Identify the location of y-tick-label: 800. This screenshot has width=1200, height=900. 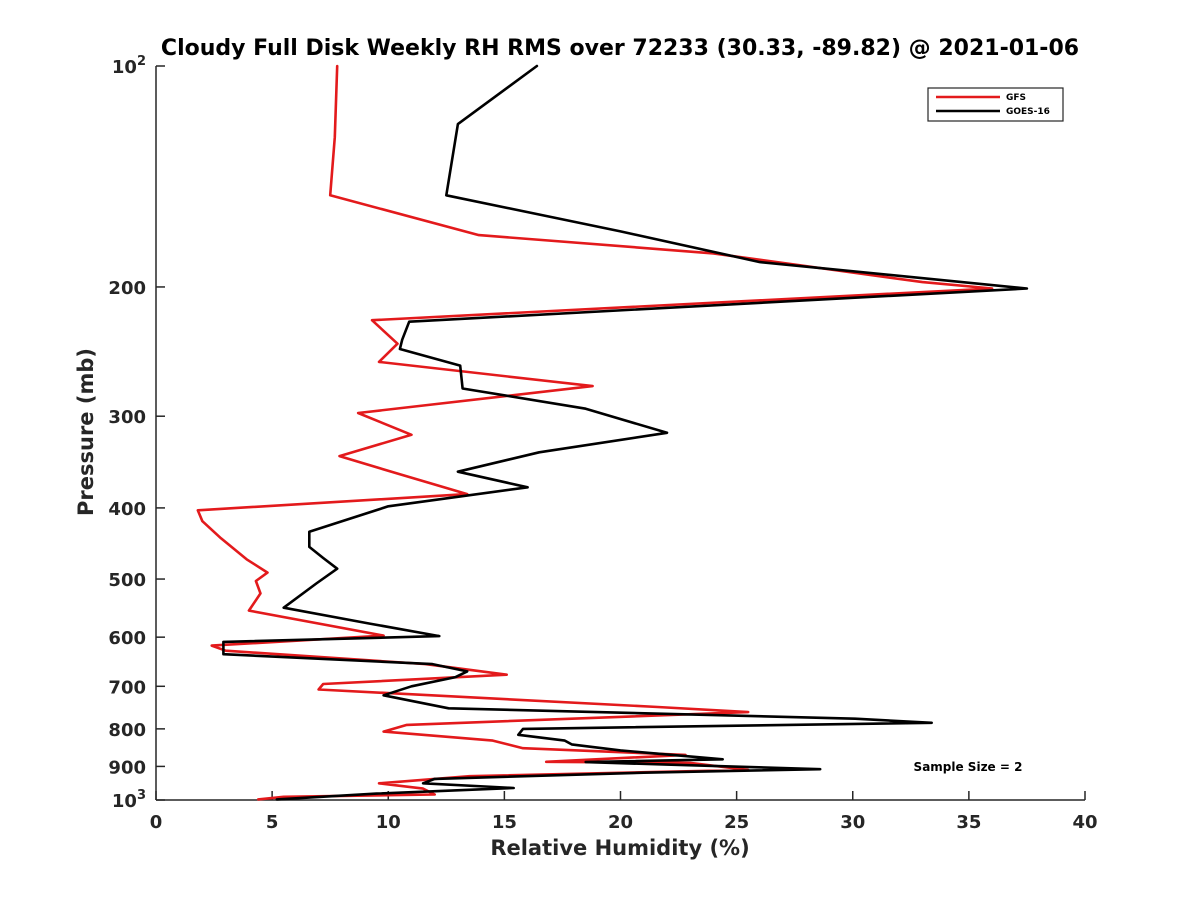
(127, 730).